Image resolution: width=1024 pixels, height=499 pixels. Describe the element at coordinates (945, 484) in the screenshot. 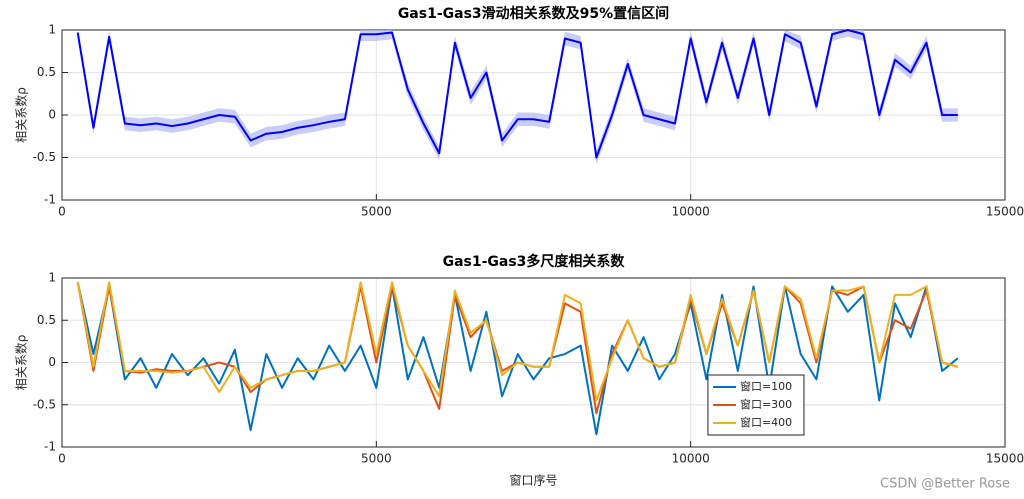

I see `watermark: CSDN @Better Rose` at that location.